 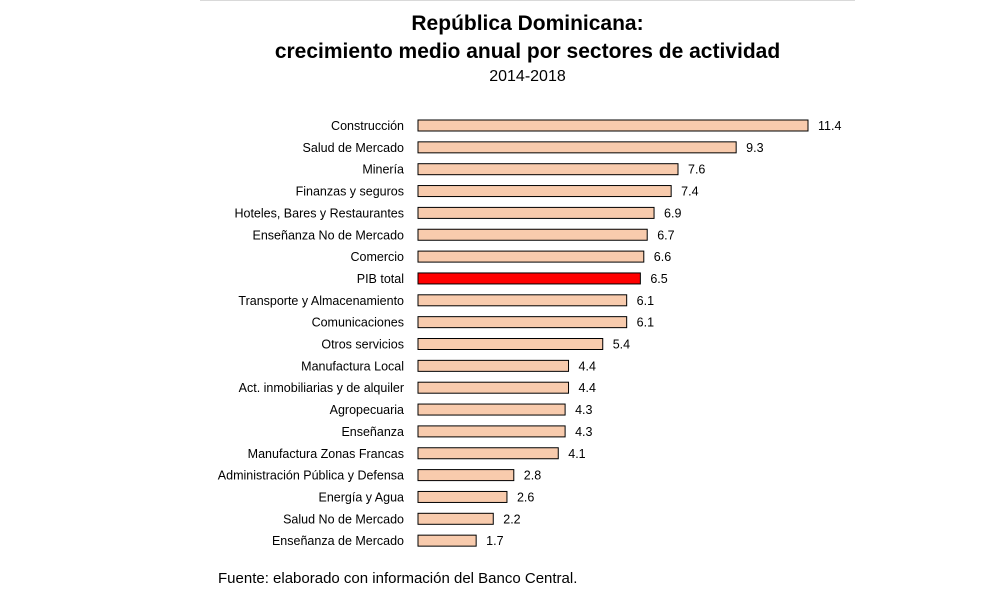 What do you see at coordinates (338, 541) in the screenshot?
I see `category-label: Enseñanza de Mercado` at bounding box center [338, 541].